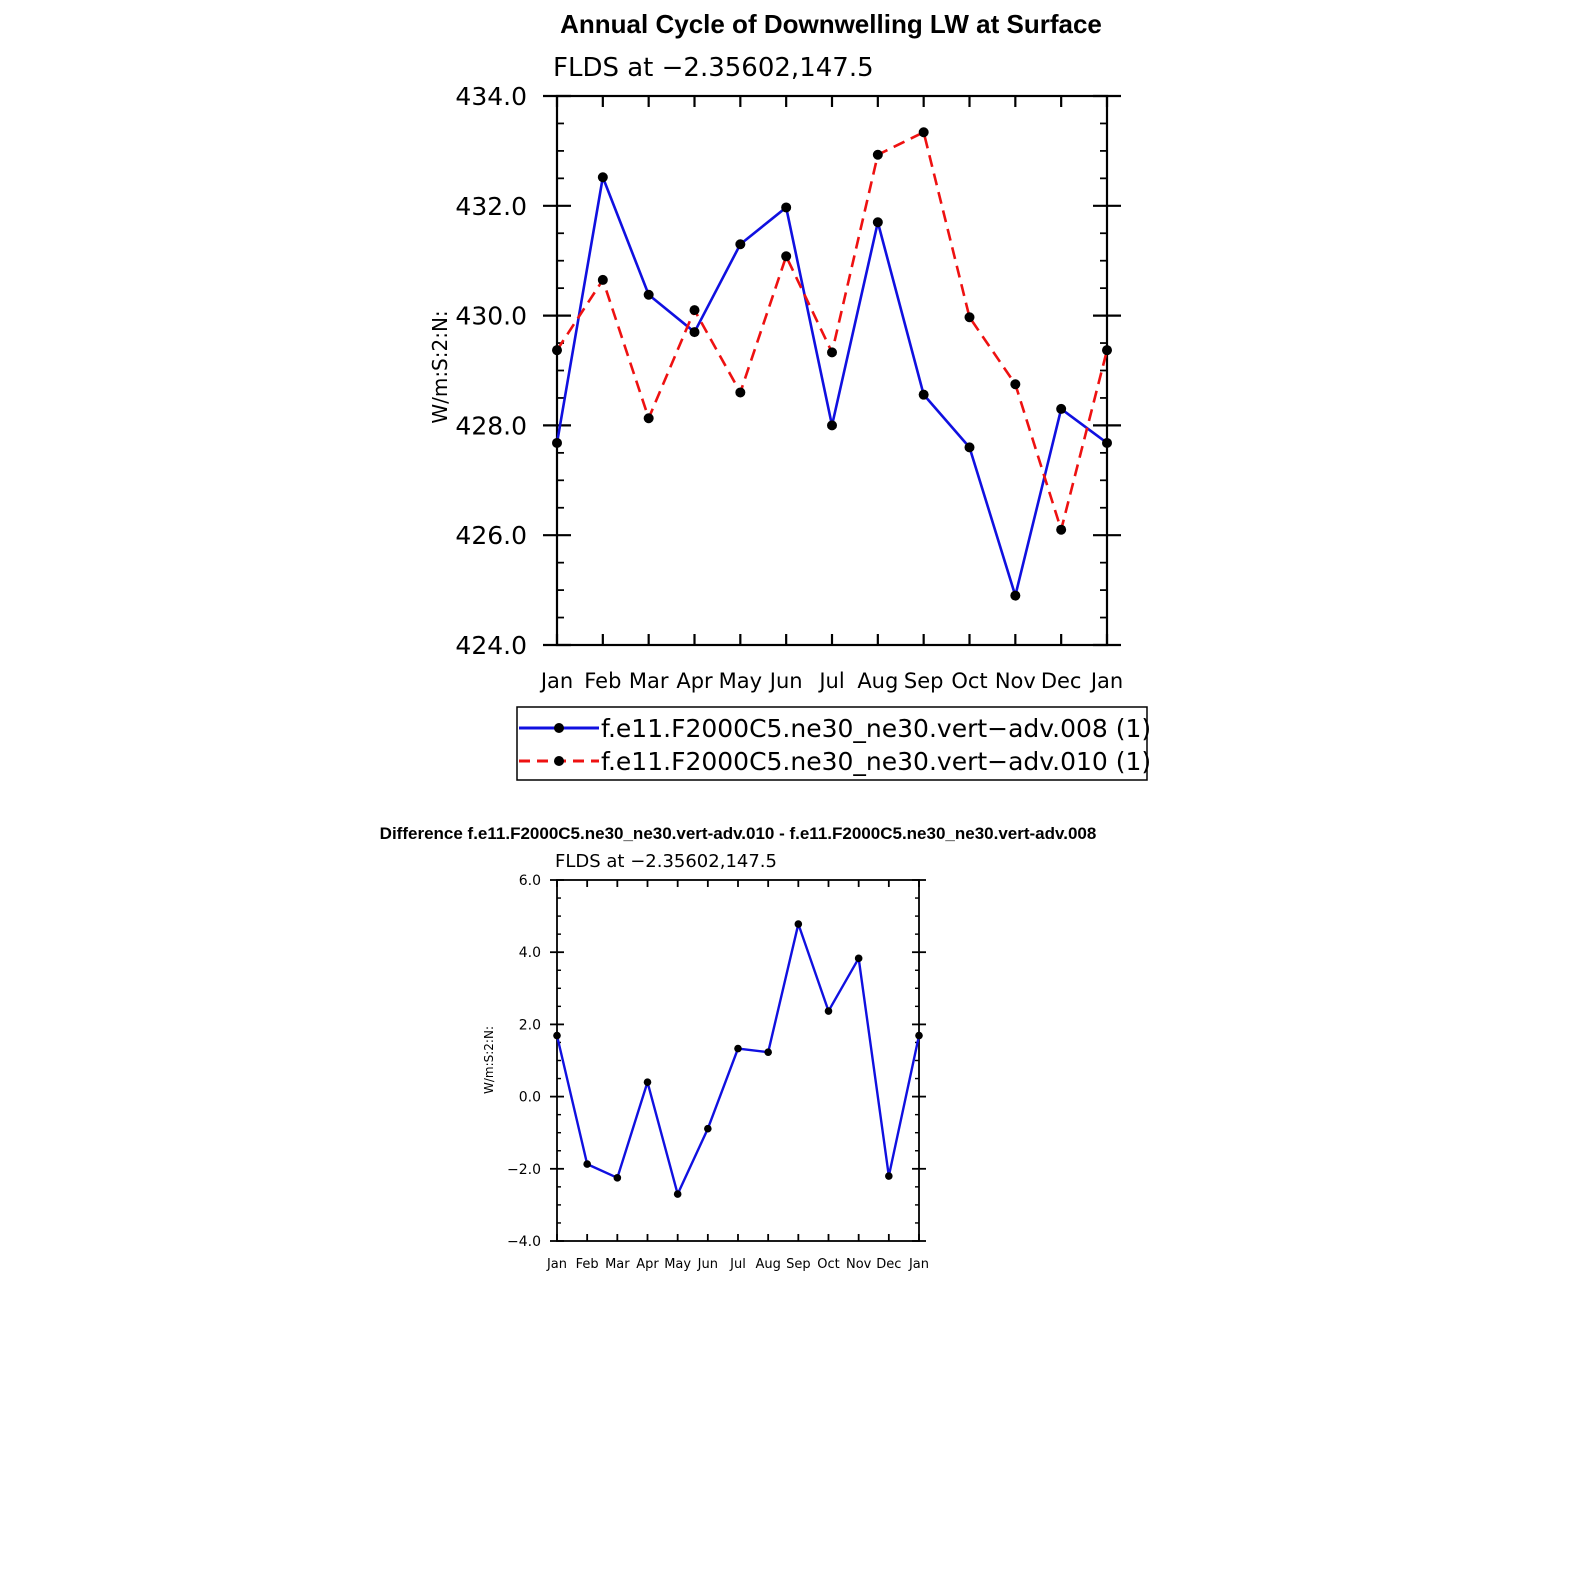 This screenshot has height=1575, width=1575. What do you see at coordinates (924, 681) in the screenshot?
I see `top-x-tick-label: Sep` at bounding box center [924, 681].